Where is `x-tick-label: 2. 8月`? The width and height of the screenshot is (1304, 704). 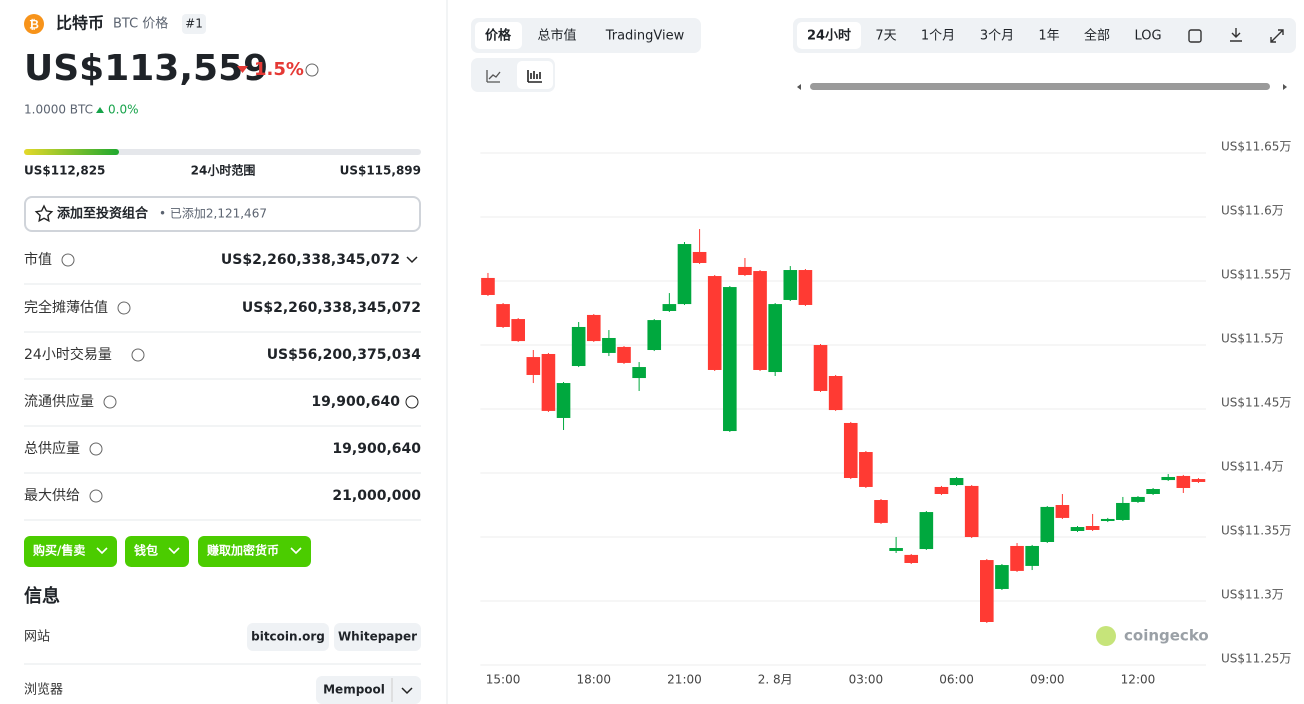
x-tick-label: 2. 8月 is located at coordinates (775, 680).